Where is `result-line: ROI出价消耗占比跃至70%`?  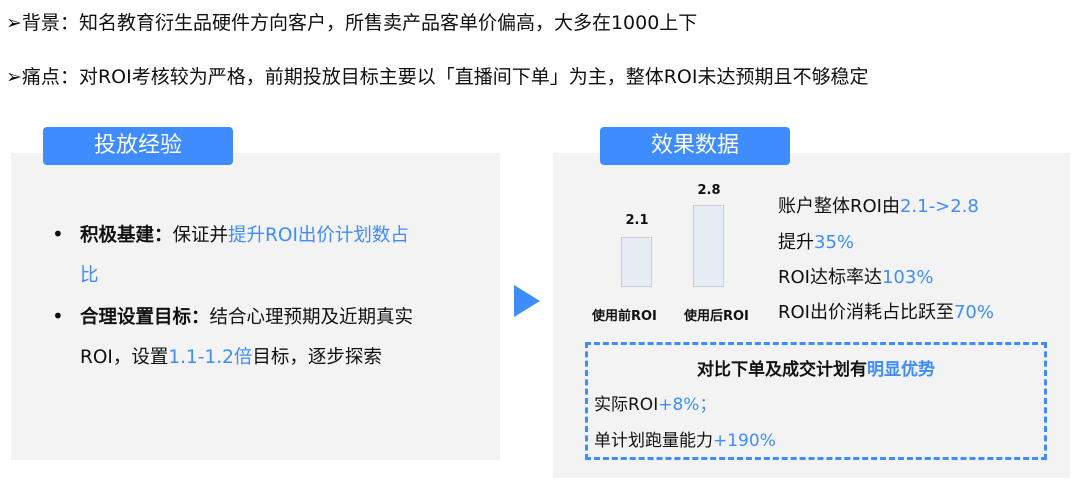
result-line: ROI出价消耗占比跃至70% is located at coordinates (886, 311).